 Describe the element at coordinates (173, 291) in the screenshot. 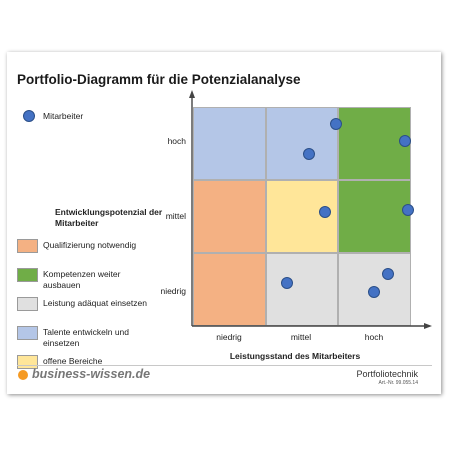

I see `y-tick-niedrig: niedrig` at that location.